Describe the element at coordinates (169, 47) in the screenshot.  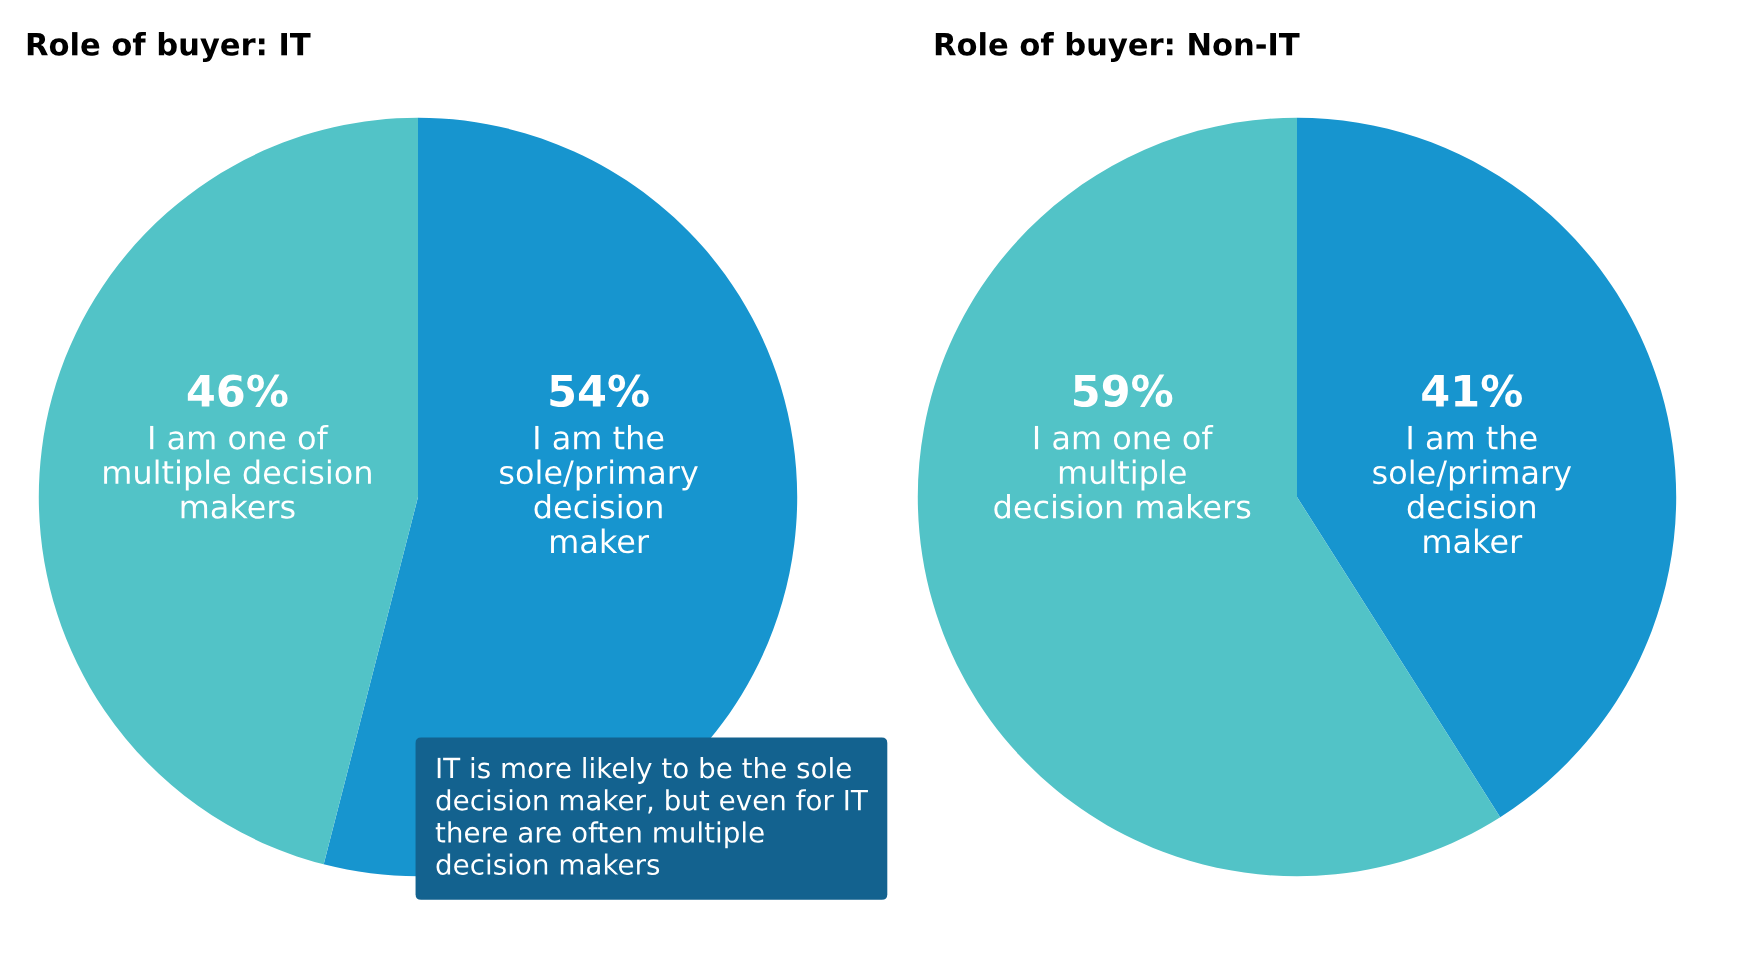
I see `chart-title: Role of buyer: IT` at that location.